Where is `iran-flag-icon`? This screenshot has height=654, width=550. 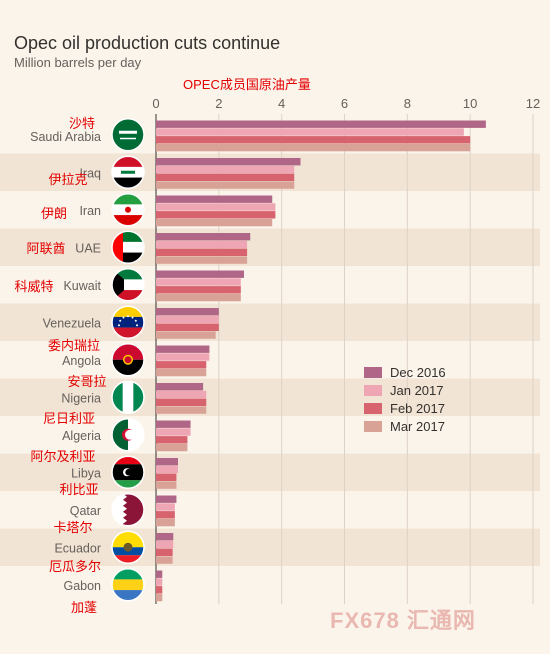
iran-flag-icon is located at coordinates (128, 210).